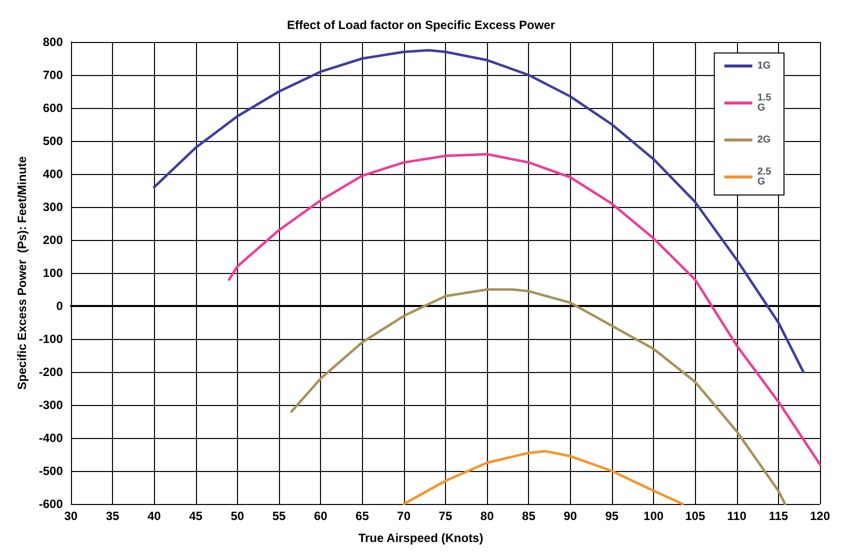  What do you see at coordinates (51, 504) in the screenshot?
I see `y-tick-label: -600` at bounding box center [51, 504].